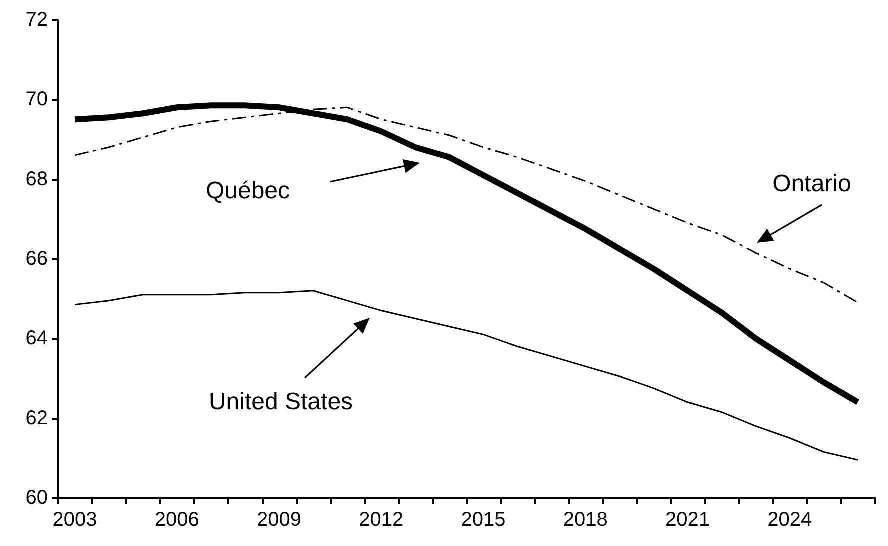 Image resolution: width=888 pixels, height=546 pixels. I want to click on annotation: Ontario, so click(812, 184).